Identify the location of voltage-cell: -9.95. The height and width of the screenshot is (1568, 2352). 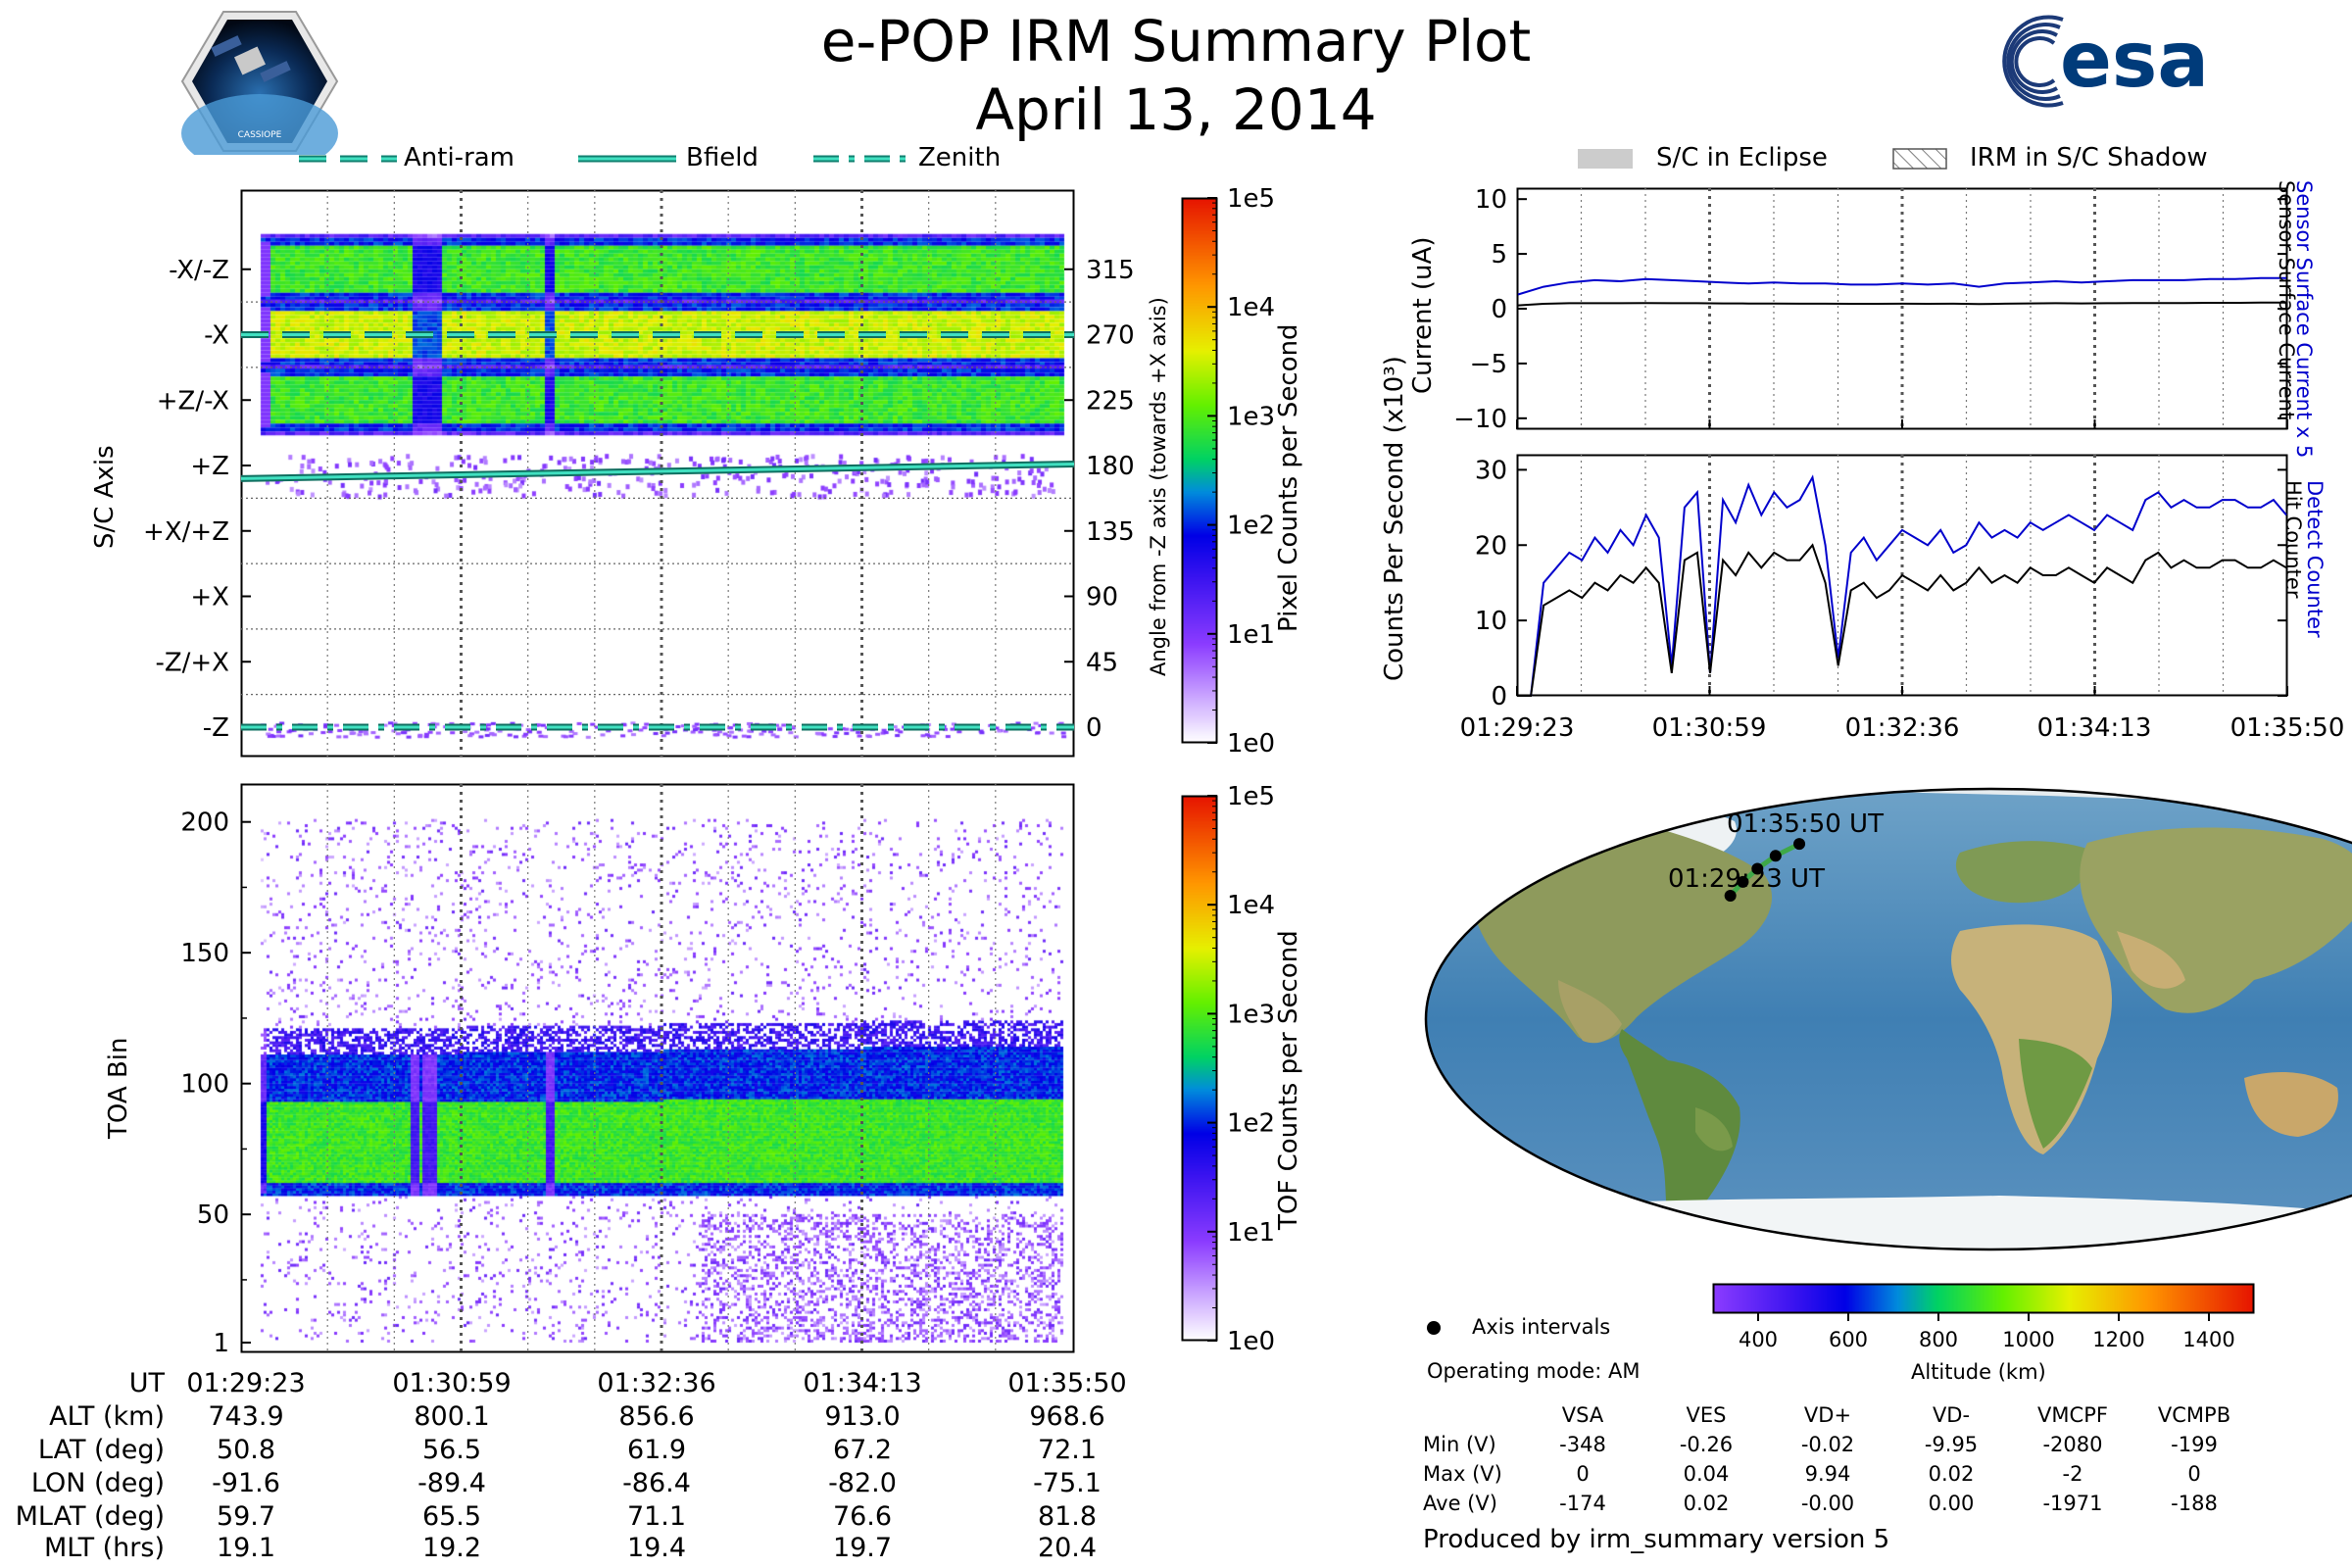
(1952, 1444).